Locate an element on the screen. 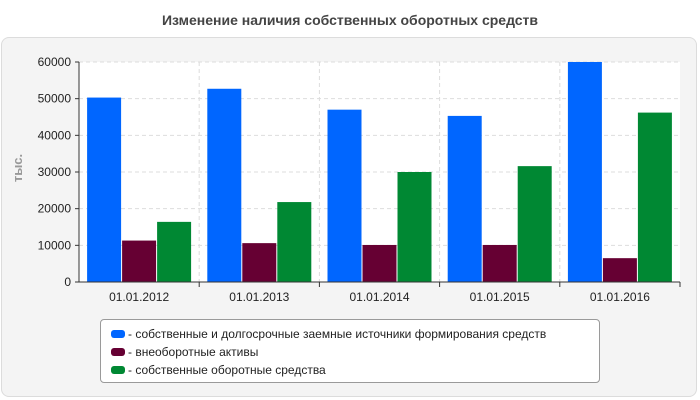 The height and width of the screenshot is (400, 700). x-tick-label: 01.01.2013 is located at coordinates (259, 297).